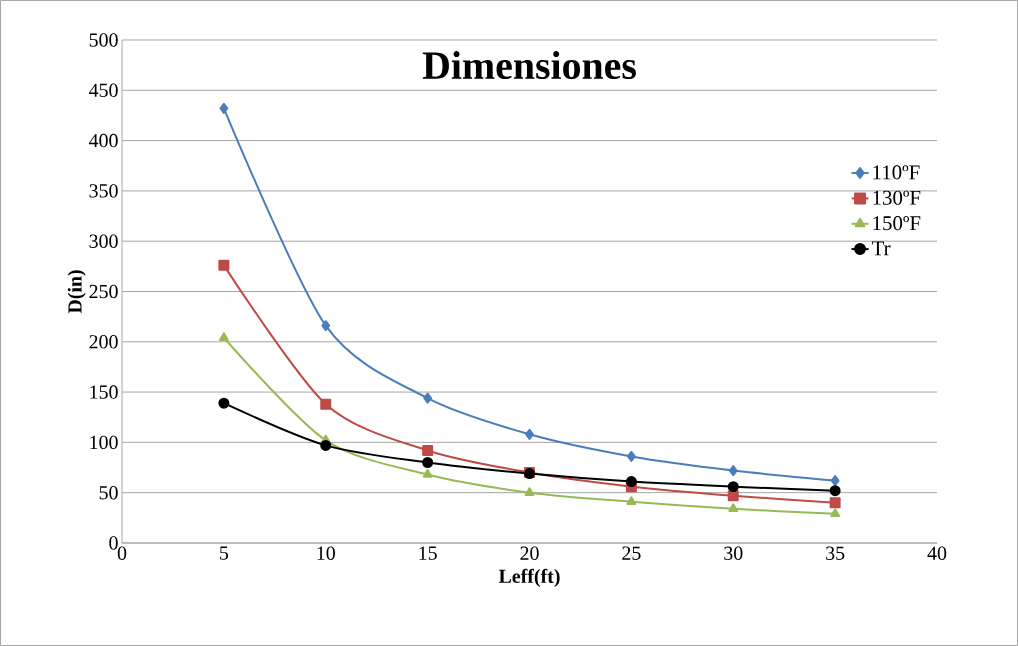  What do you see at coordinates (103, 291) in the screenshot?
I see `y-tick-label: 250` at bounding box center [103, 291].